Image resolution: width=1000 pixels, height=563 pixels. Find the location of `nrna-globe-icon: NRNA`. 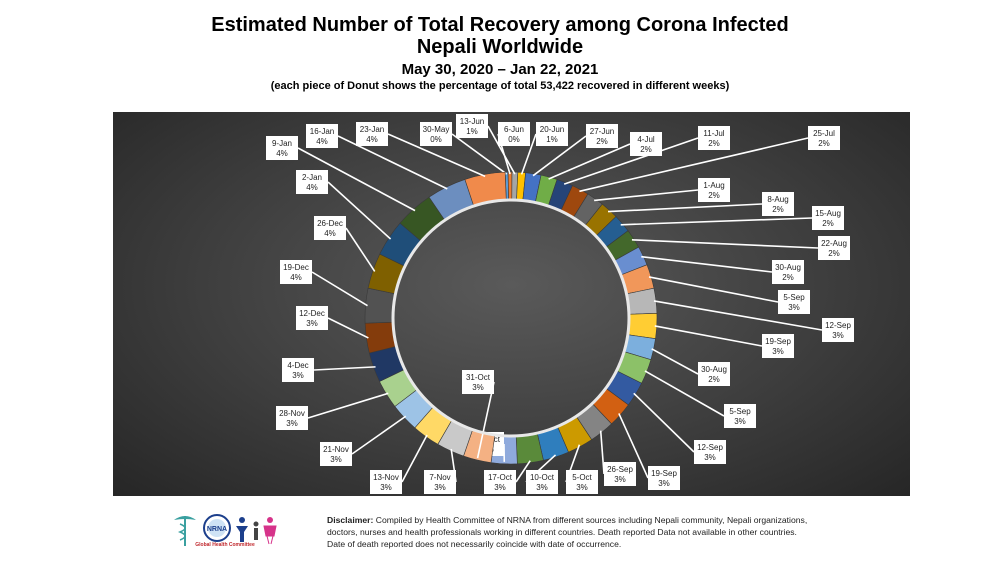

nrna-globe-icon: NRNA is located at coordinates (217, 528).